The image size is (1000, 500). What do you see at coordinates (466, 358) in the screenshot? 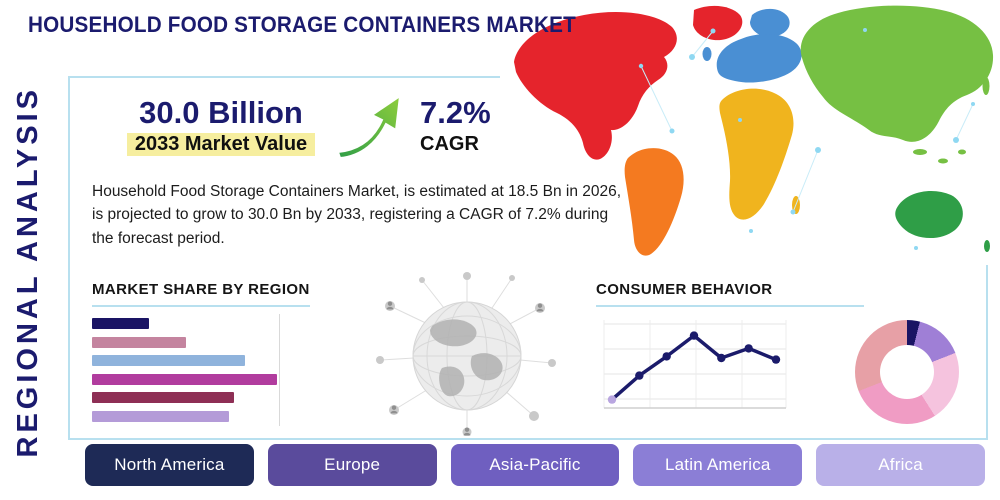
I see `globe-continents` at bounding box center [466, 358].